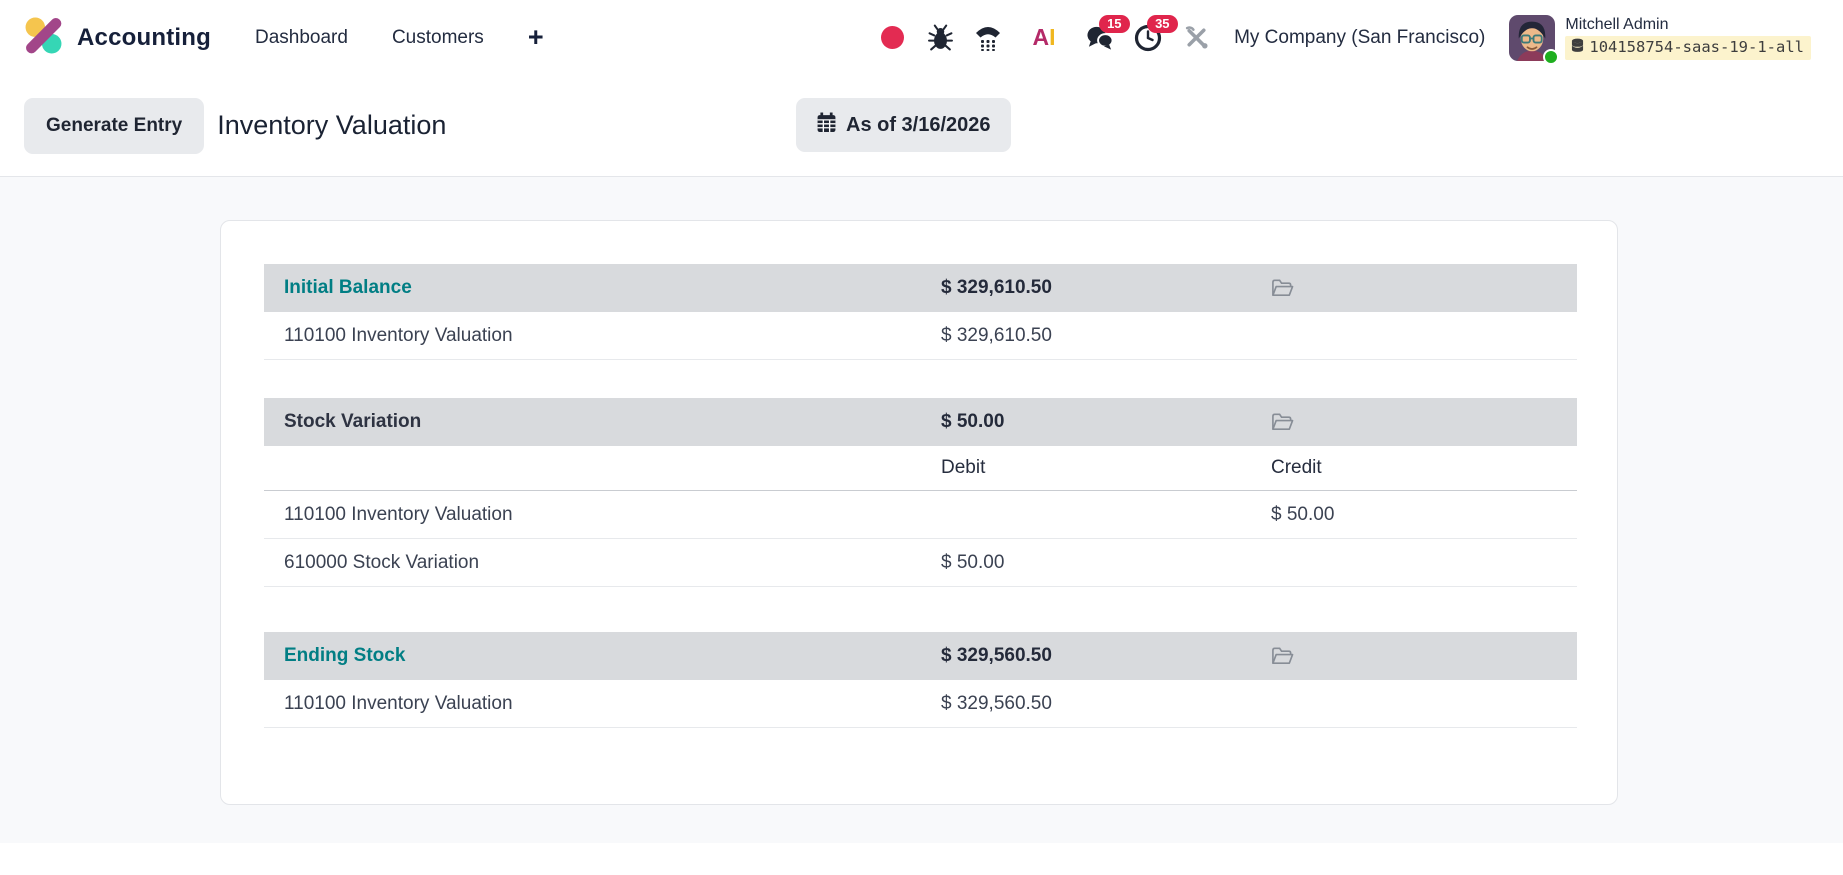 Image resolution: width=1843 pixels, height=875 pixels. Describe the element at coordinates (345, 655) in the screenshot. I see `section-title-link: Ending Stock` at that location.